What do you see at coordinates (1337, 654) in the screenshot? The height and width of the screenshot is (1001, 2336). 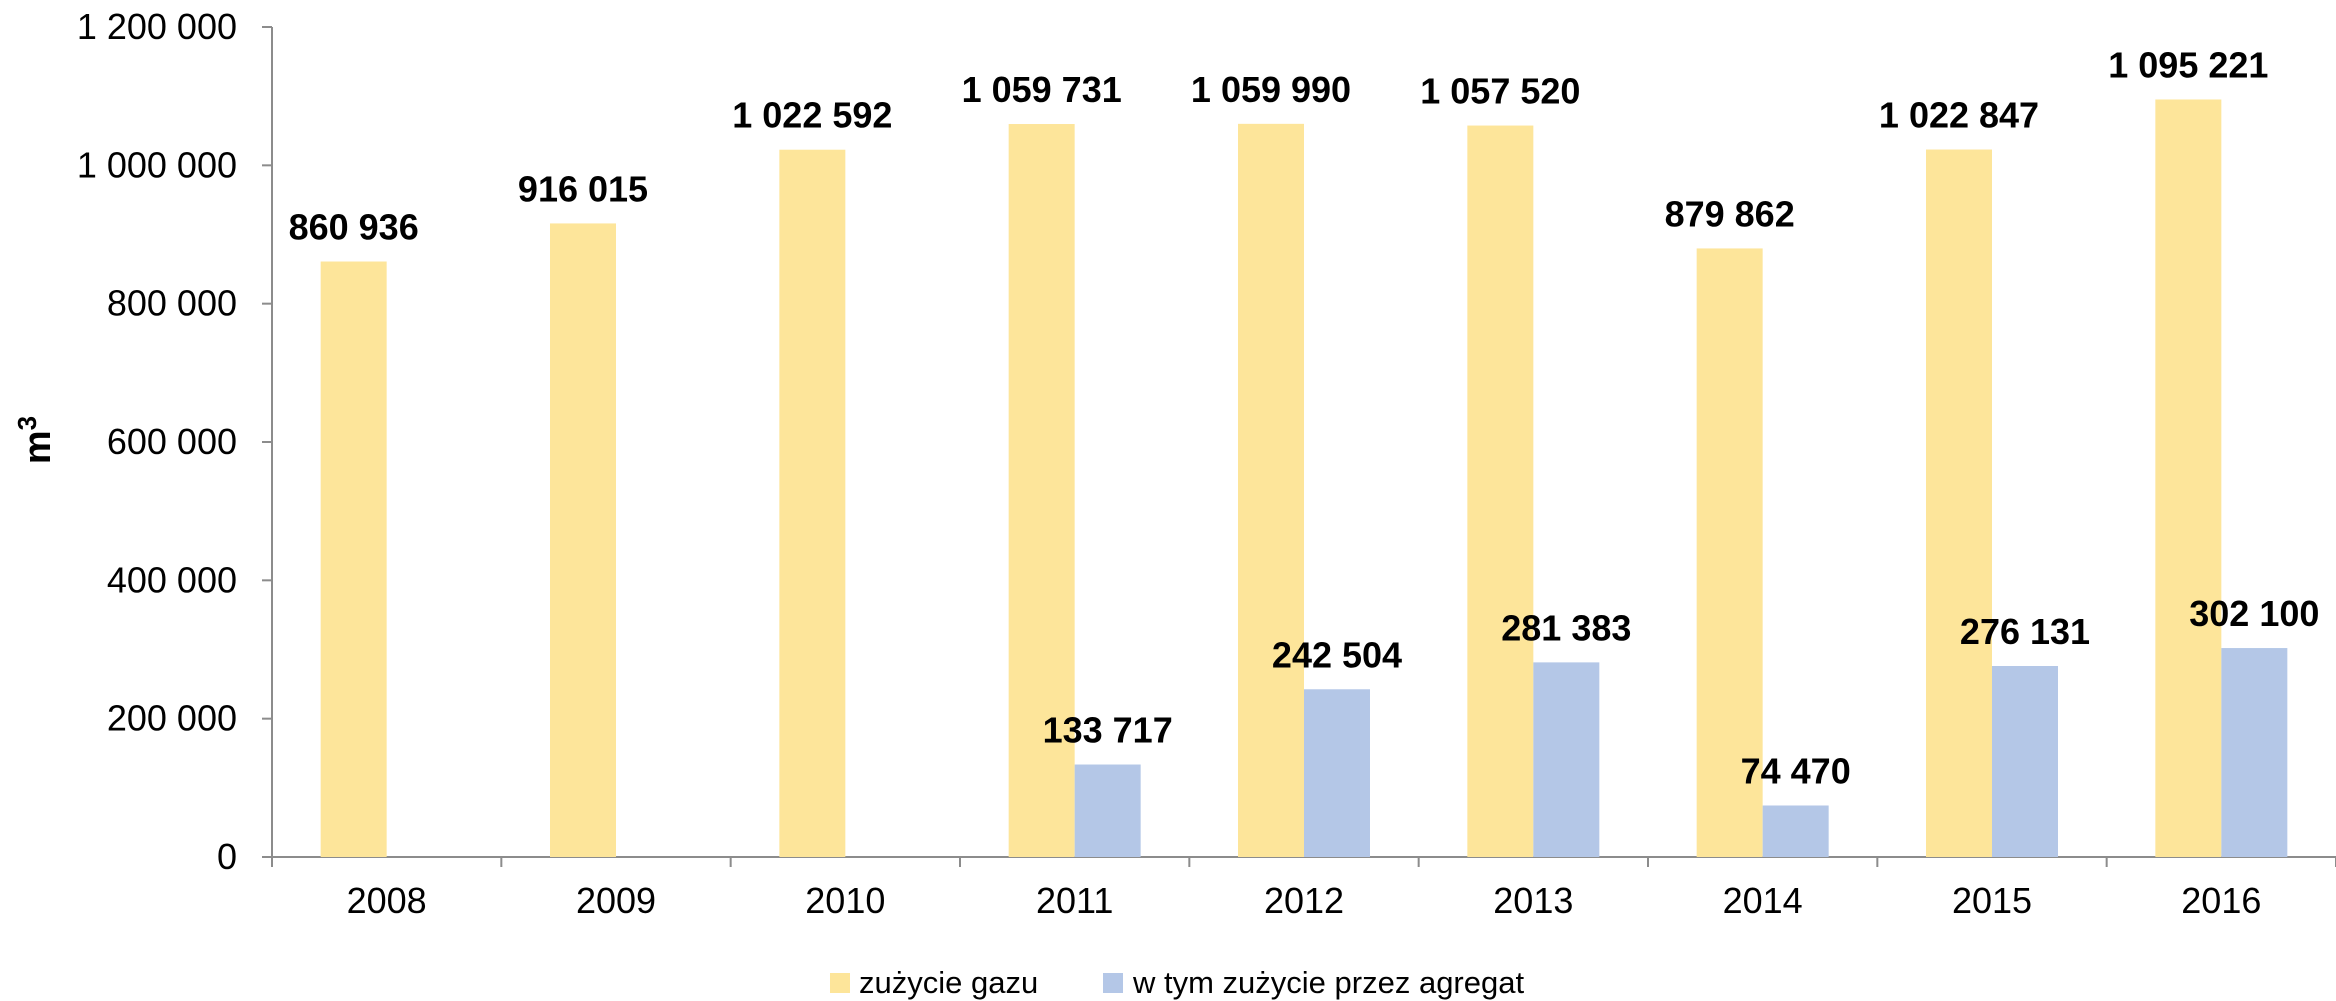 I see `data-label-series-2: 242 504` at bounding box center [1337, 654].